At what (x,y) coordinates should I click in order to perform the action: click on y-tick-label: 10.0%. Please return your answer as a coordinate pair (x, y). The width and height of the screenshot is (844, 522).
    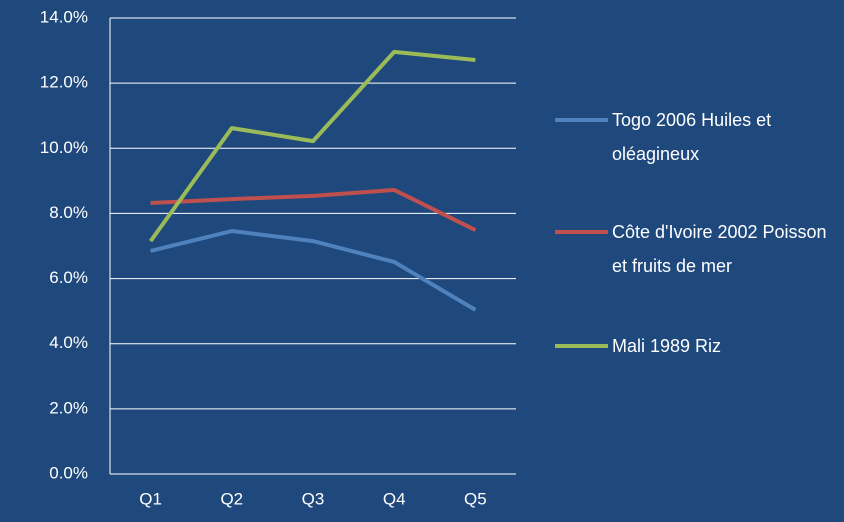
    Looking at the image, I should click on (64, 147).